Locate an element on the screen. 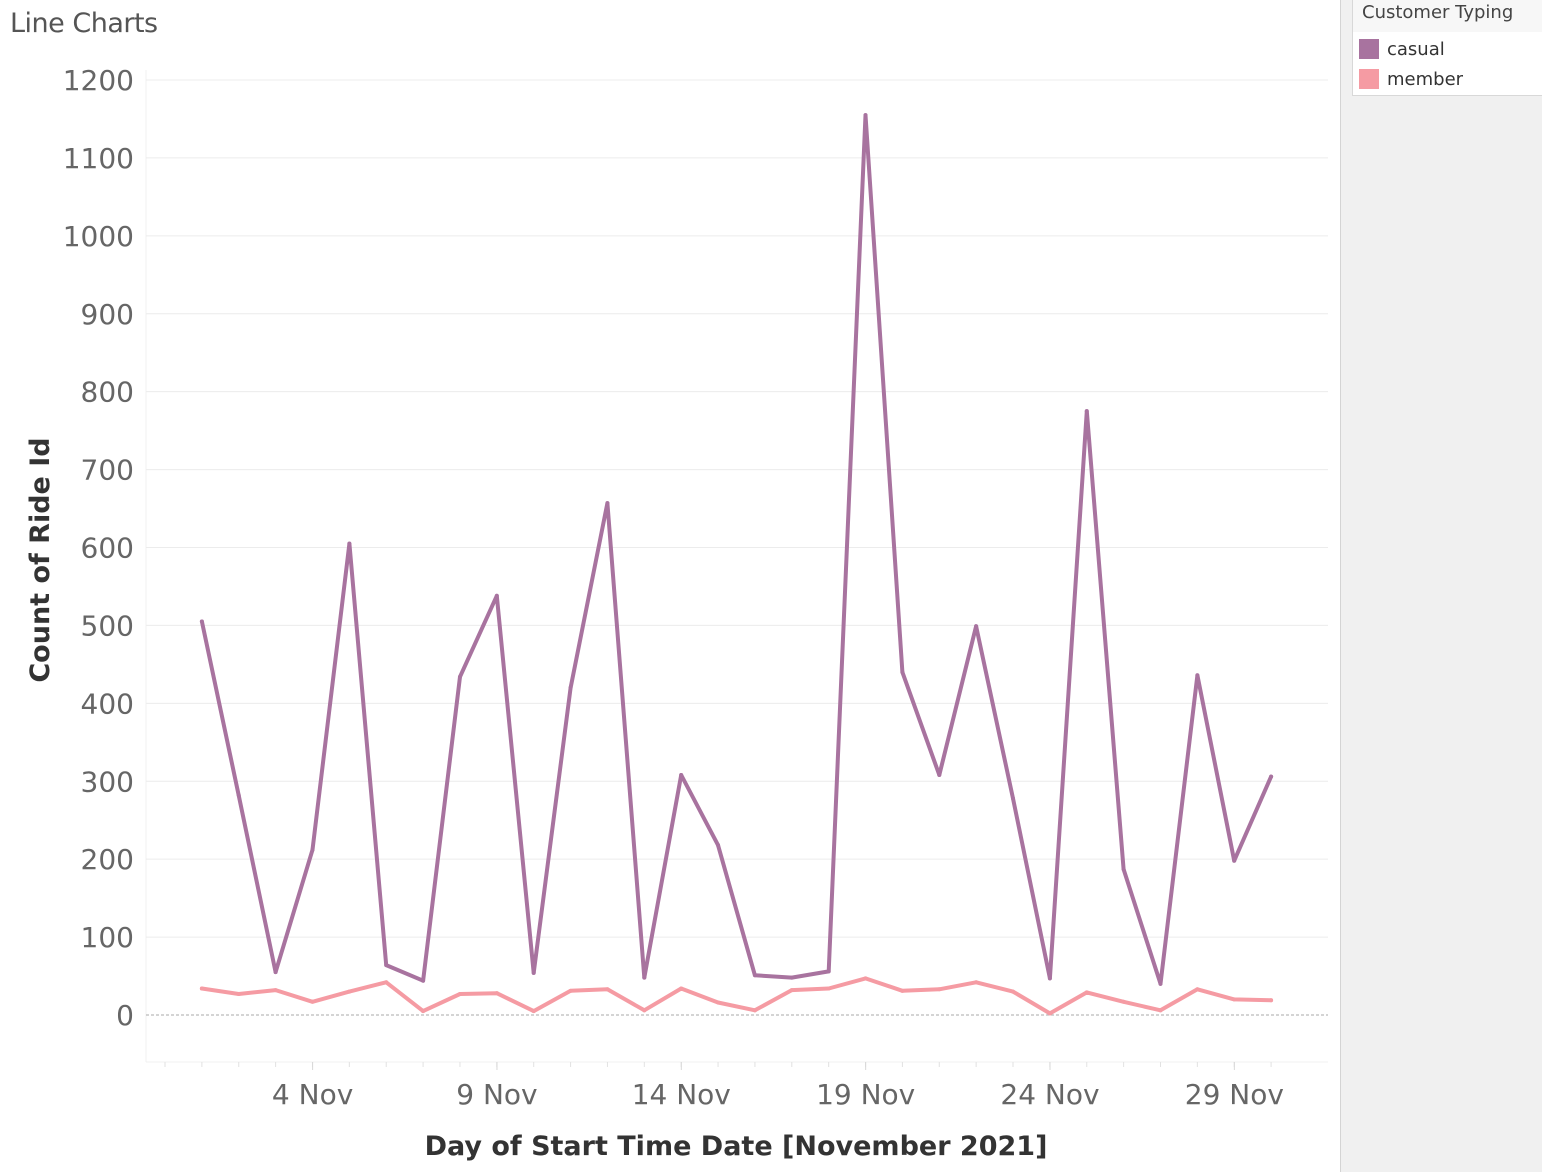 Image resolution: width=1542 pixels, height=1172 pixels. y-tick-label: 1000 is located at coordinates (98, 236).